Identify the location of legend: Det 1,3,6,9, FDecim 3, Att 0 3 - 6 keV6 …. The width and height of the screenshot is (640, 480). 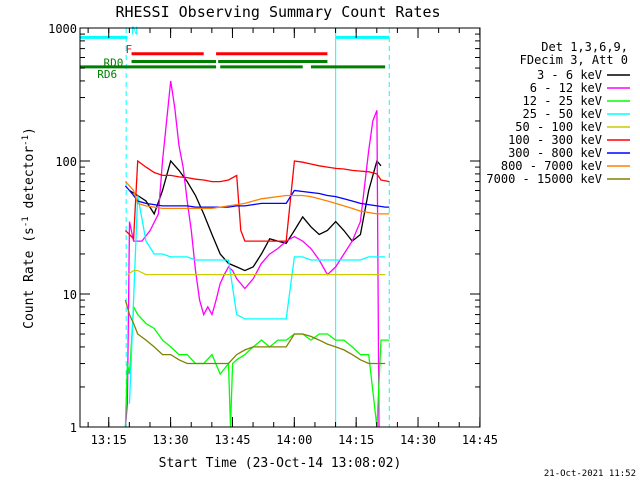
(558, 113).